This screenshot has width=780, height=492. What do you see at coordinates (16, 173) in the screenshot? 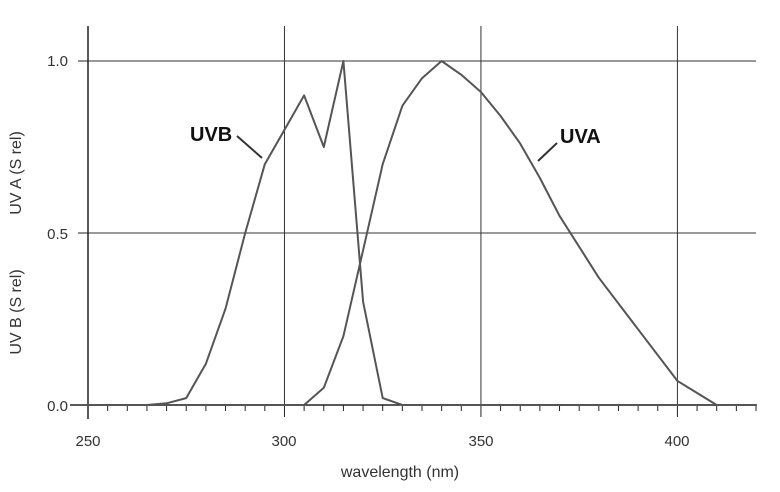
I see `y-axis-title-uva: UV A (S rel)` at bounding box center [16, 173].